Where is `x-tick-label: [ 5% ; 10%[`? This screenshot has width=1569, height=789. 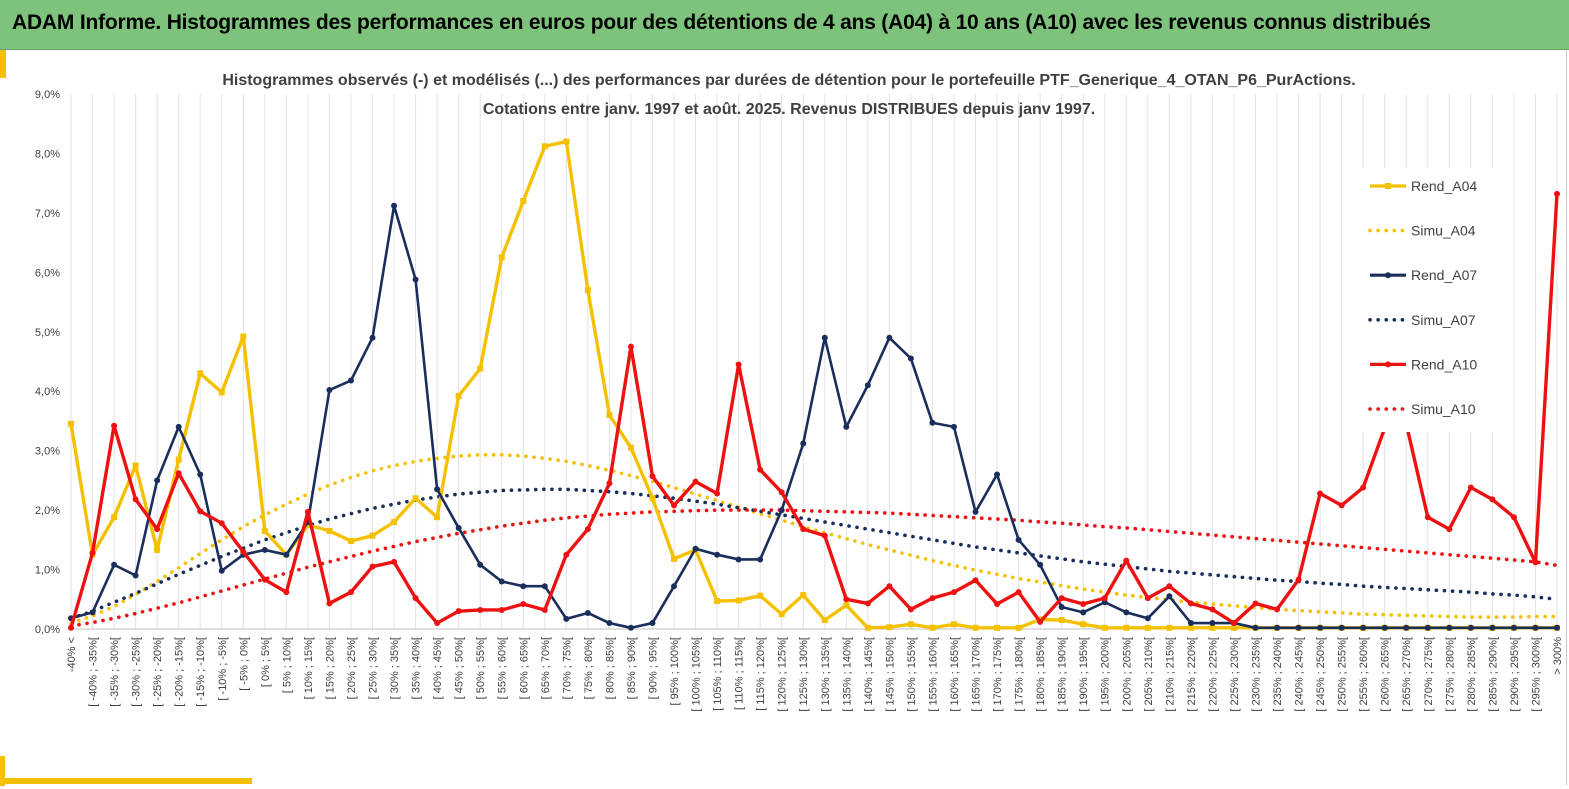 x-tick-label: [ 5% ; 10%[ is located at coordinates (287, 665).